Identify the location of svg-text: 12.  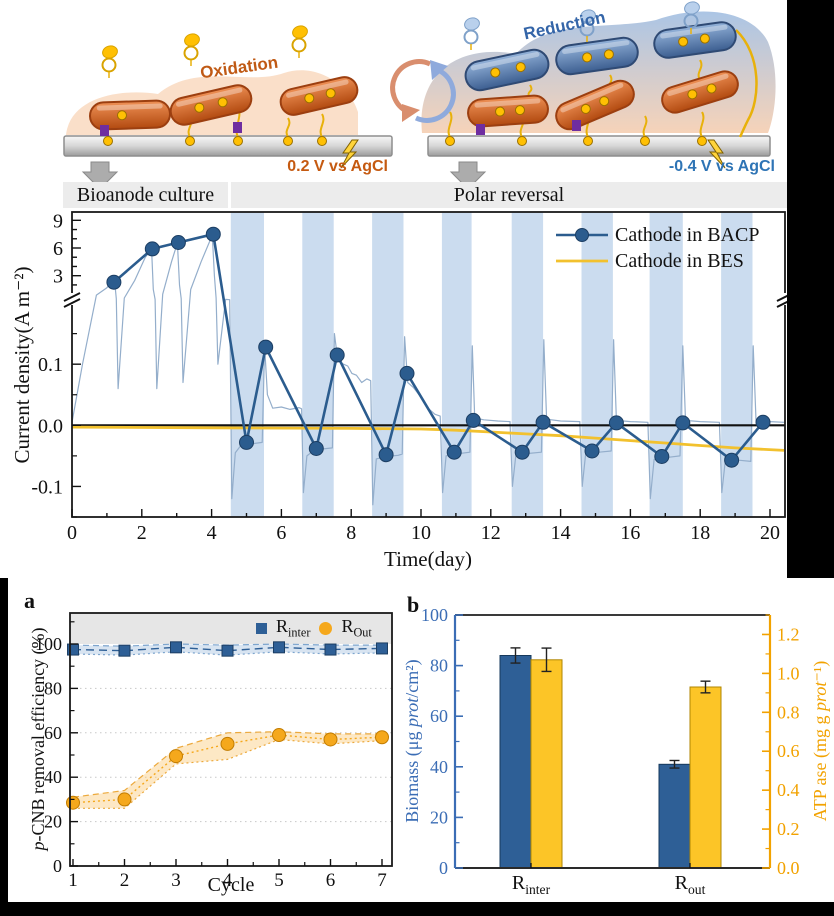
(491, 533).